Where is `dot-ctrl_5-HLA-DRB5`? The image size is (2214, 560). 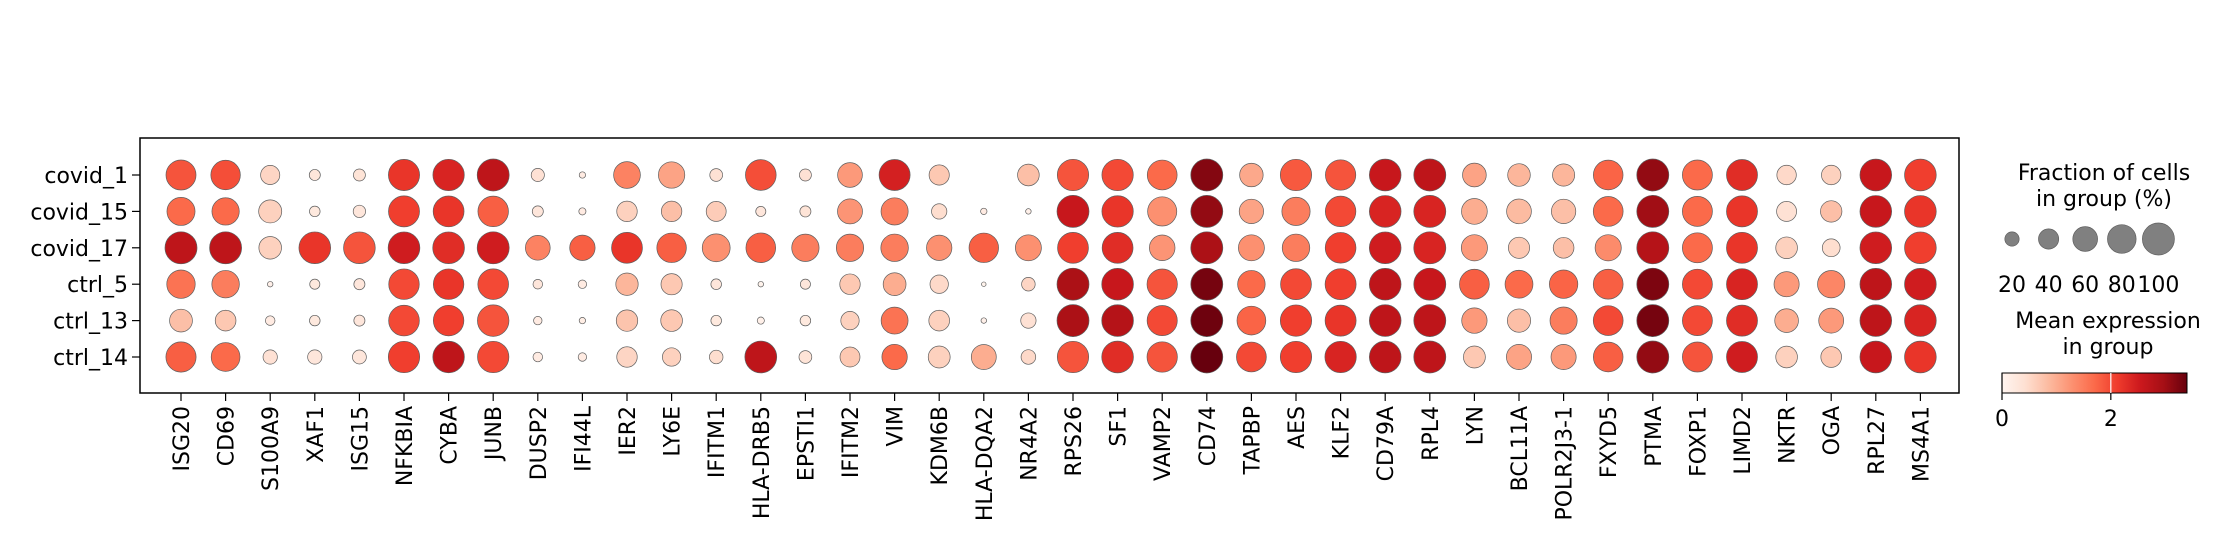 dot-ctrl_5-HLA-DRB5 is located at coordinates (760, 284).